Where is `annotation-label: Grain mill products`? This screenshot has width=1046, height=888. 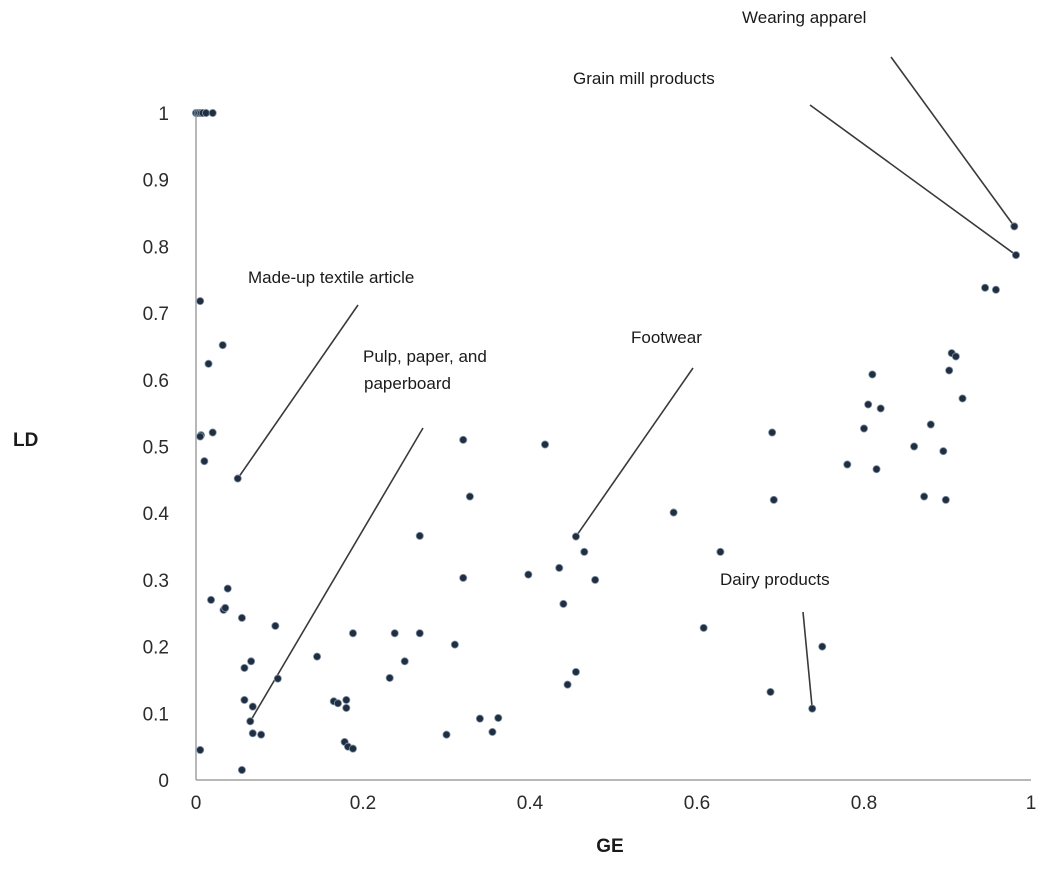
annotation-label: Grain mill products is located at coordinates (644, 78).